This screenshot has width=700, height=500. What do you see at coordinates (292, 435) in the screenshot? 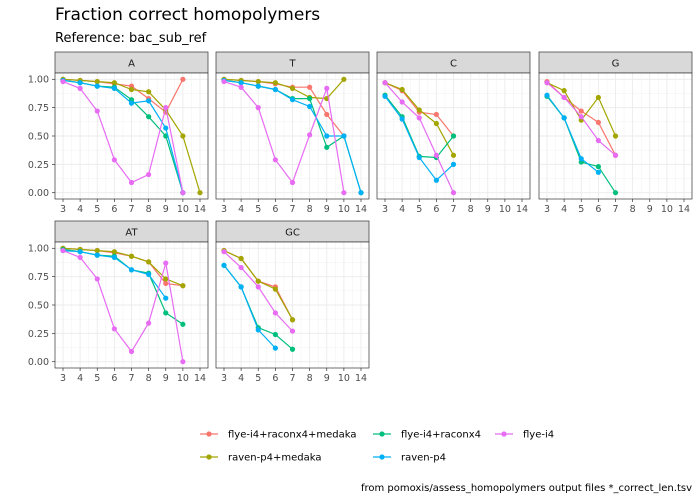
I see `legend-label: flye-i4+raconx4+medaka` at bounding box center [292, 435].